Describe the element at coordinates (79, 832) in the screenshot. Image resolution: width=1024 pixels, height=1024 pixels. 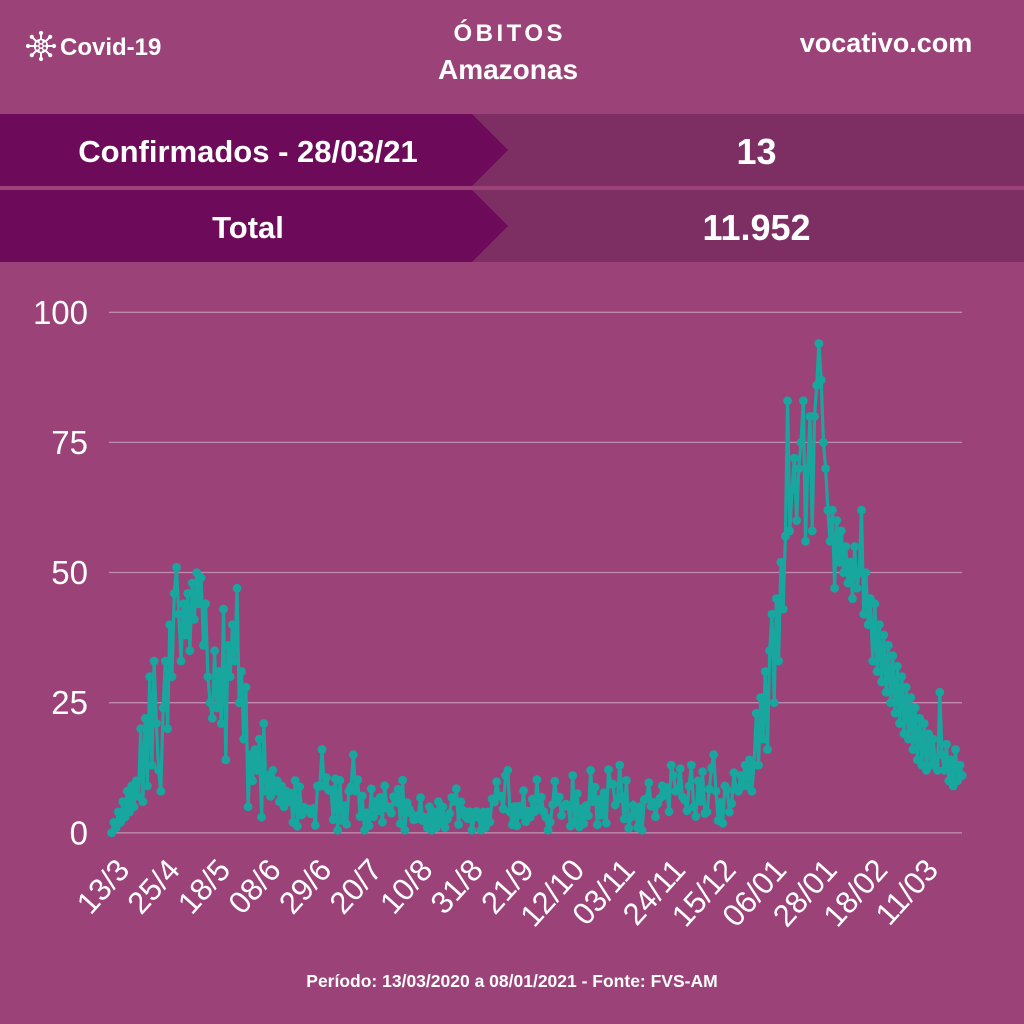
I see `svg-text: 0` at that location.